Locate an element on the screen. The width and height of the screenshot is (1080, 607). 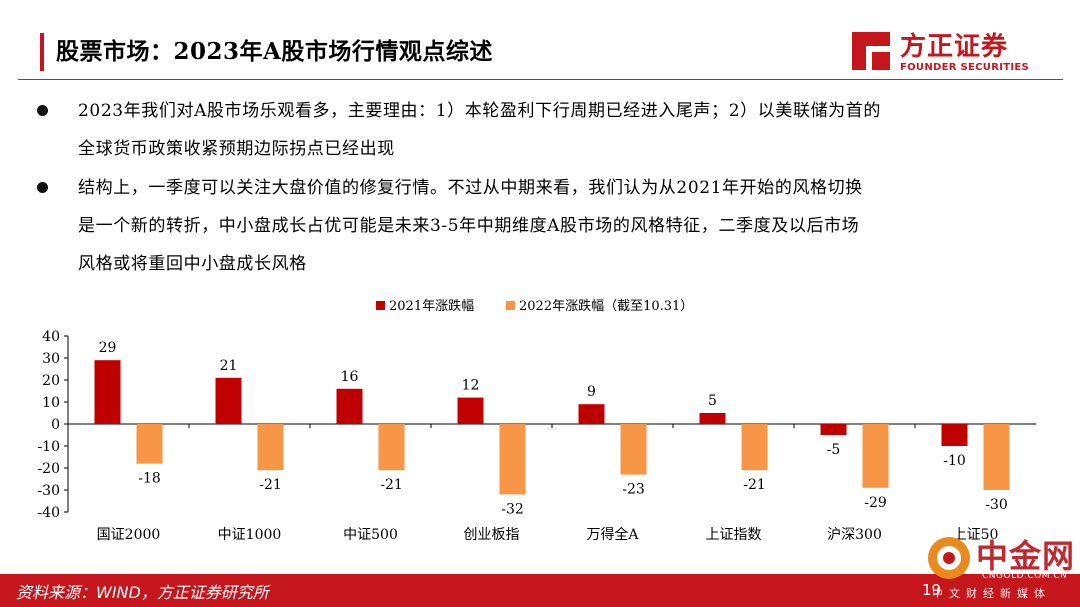
founder-securities-logo: 方正证券 FOUNDER SECURITIES is located at coordinates (940, 53).